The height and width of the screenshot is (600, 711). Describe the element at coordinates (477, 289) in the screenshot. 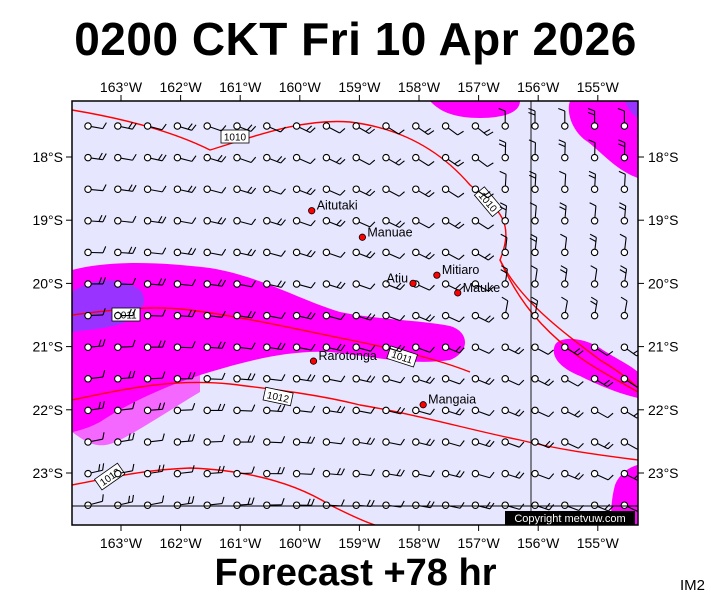

I see `island-marker: Mauke` at that location.